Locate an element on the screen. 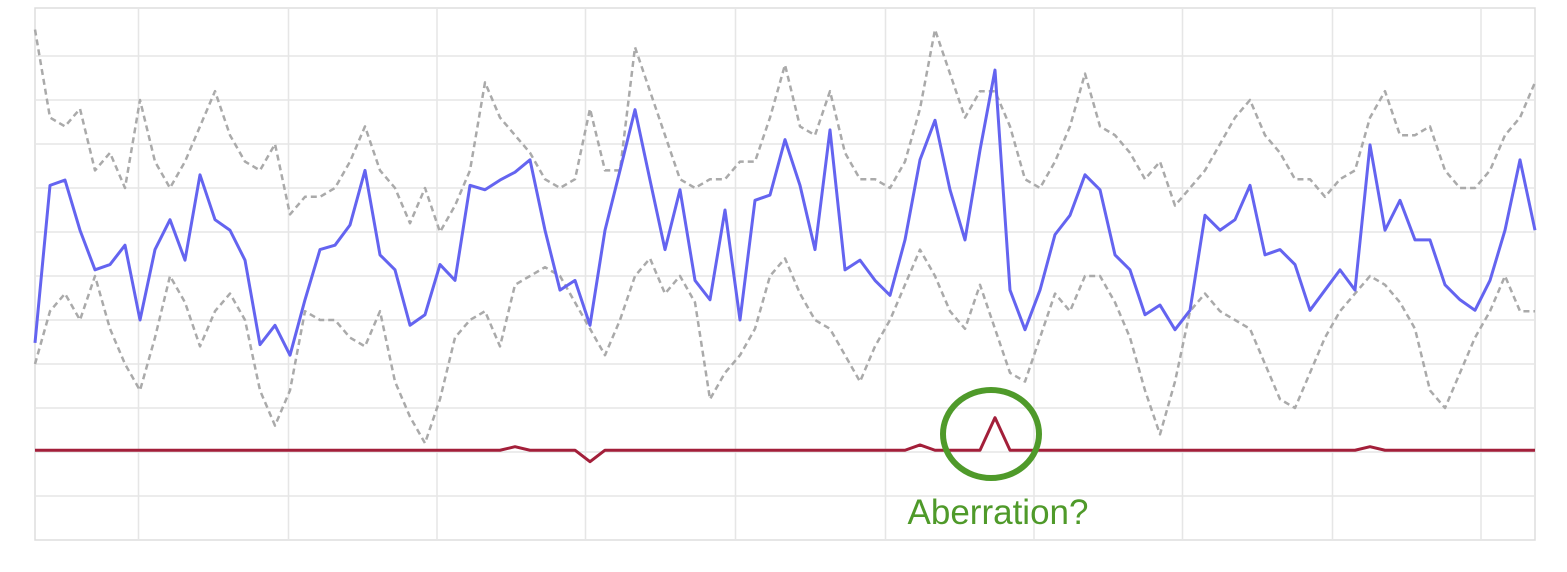 The width and height of the screenshot is (1567, 572). annotation-circle is located at coordinates (991, 434).